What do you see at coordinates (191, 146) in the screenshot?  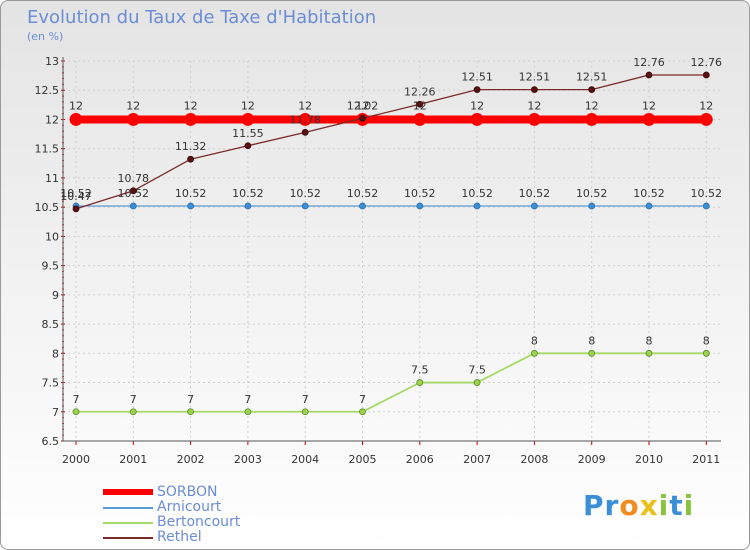 I see `data-label-rethel: 11.32` at bounding box center [191, 146].